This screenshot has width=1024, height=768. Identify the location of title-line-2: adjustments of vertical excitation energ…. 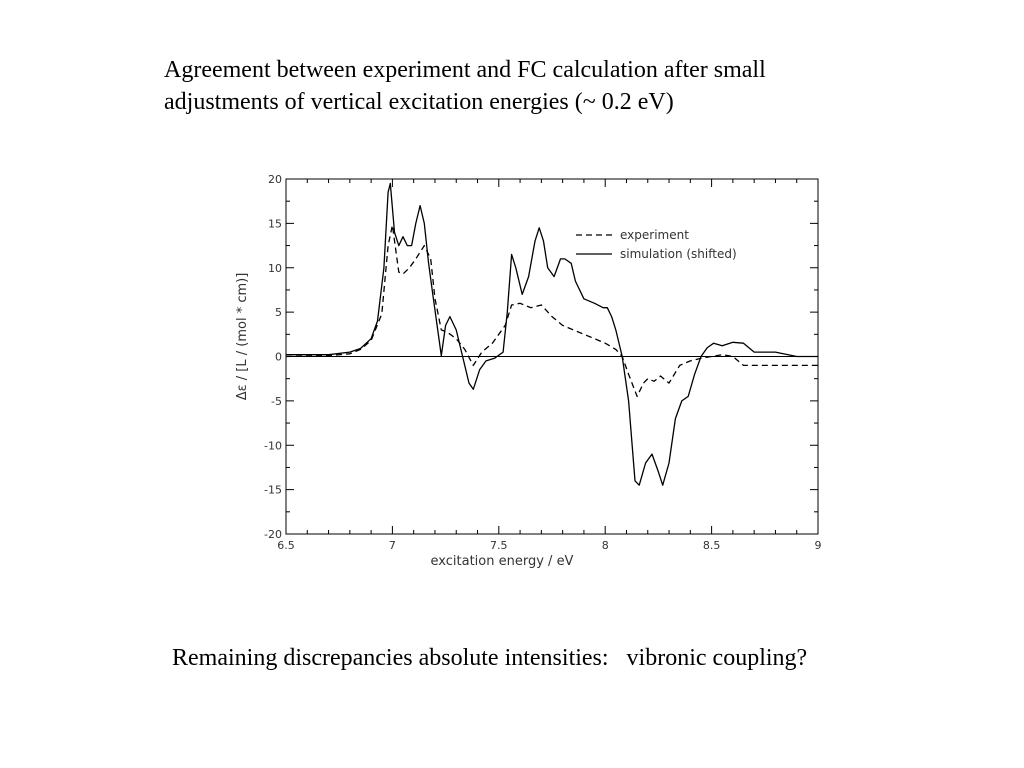
(419, 102).